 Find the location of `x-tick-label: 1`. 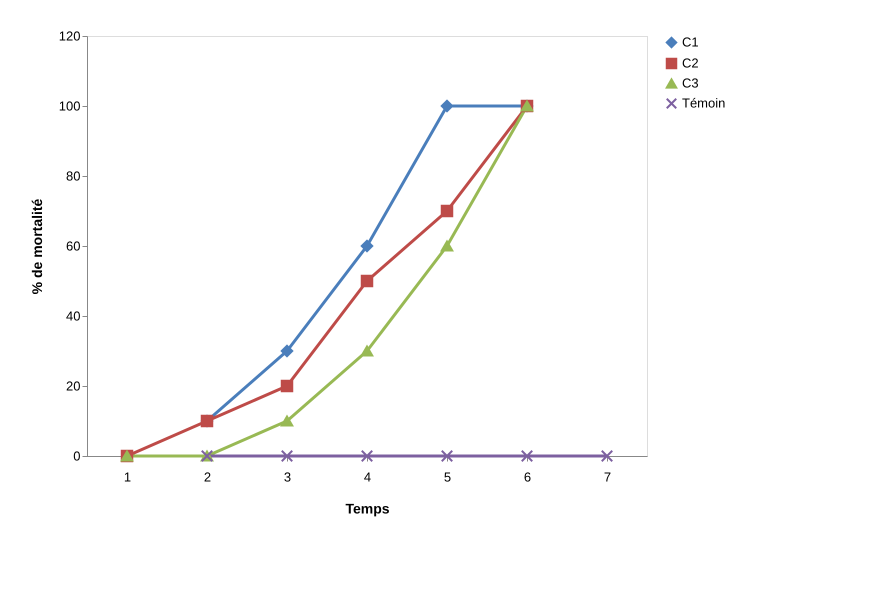

x-tick-label: 1 is located at coordinates (128, 477).